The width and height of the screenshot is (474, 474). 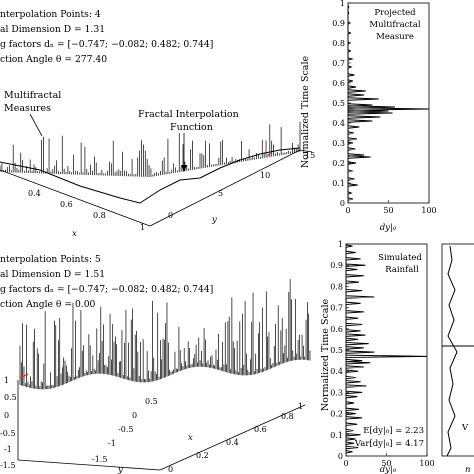 I want to click on bottom-left-tick-label: -0.5, so click(x=7, y=433).